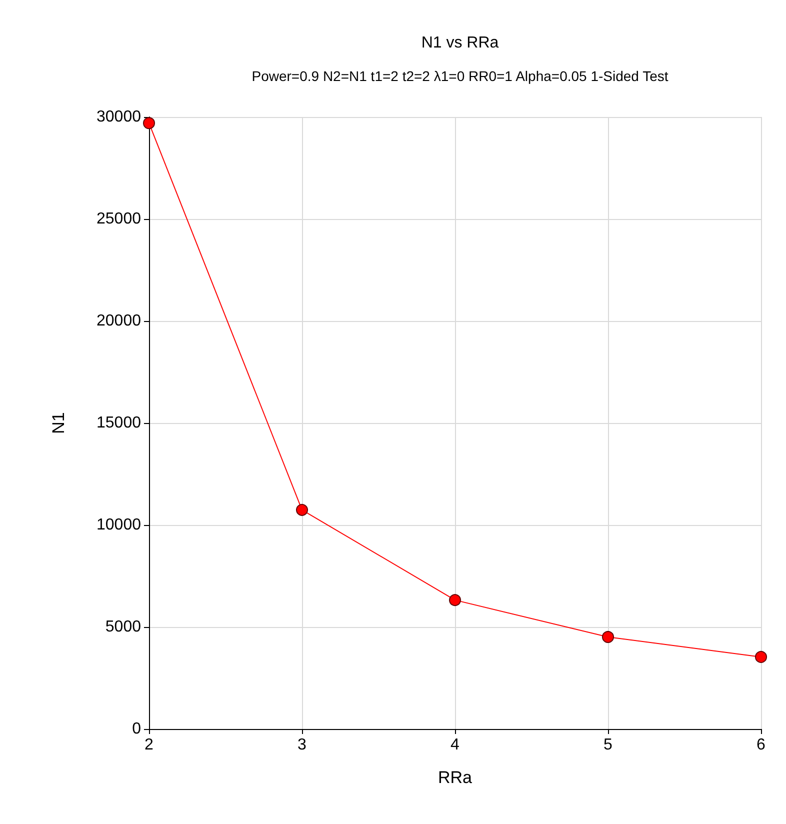 The width and height of the screenshot is (786, 824). What do you see at coordinates (119, 525) in the screenshot?
I see `y-tick-label: 10000` at bounding box center [119, 525].